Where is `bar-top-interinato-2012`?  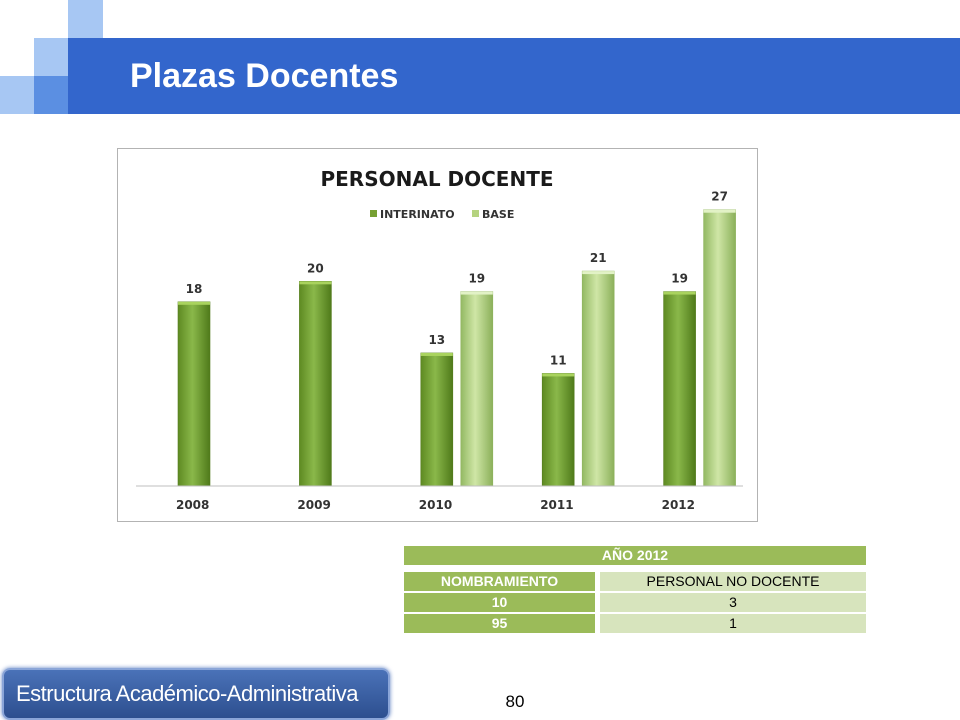
bar-top-interinato-2012 is located at coordinates (679, 293).